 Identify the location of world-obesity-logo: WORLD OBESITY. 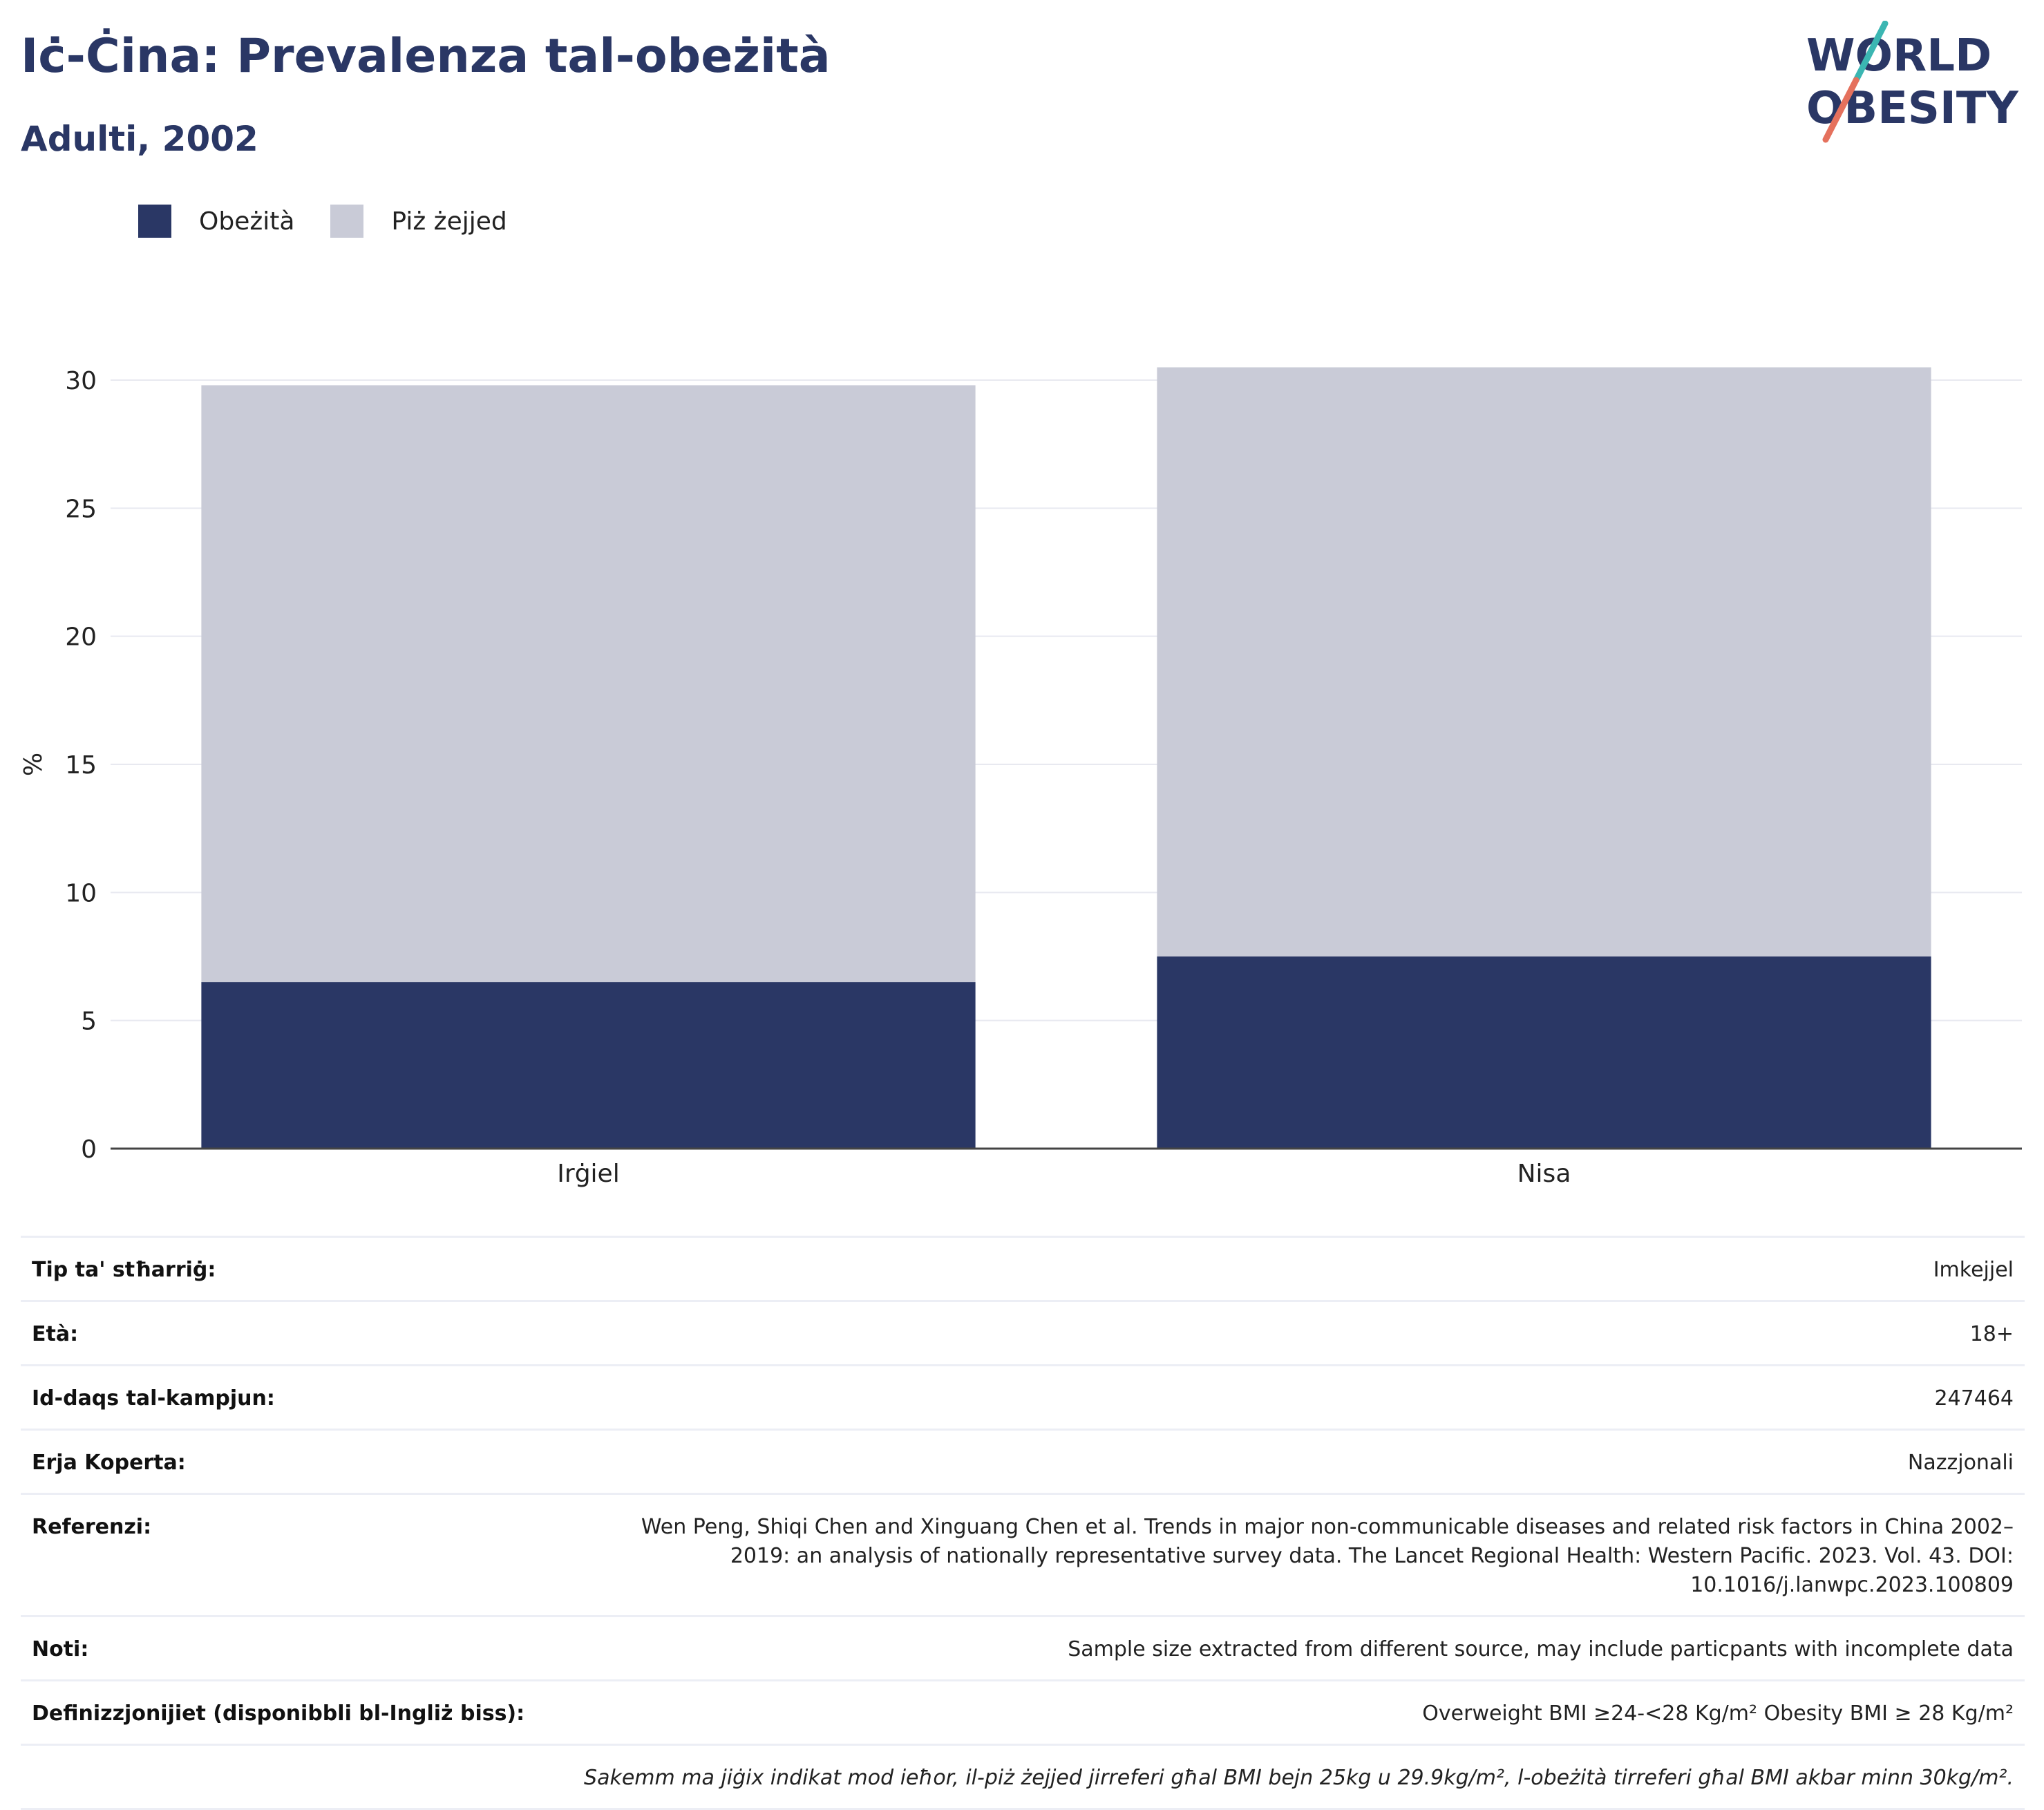
(1912, 82).